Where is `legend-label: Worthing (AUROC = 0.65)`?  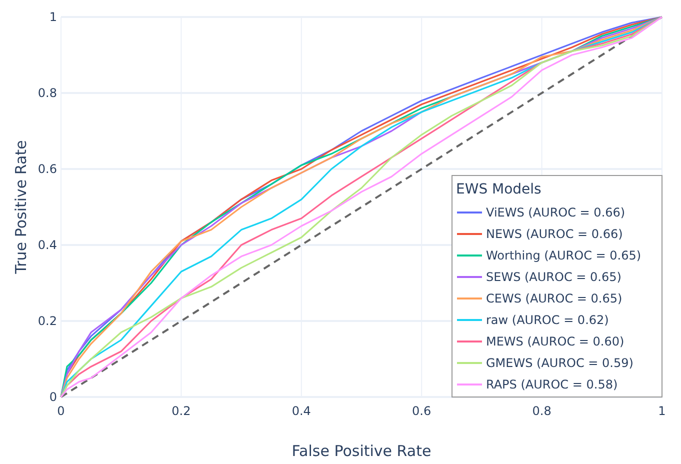 legend-label: Worthing (AUROC = 0.65) is located at coordinates (564, 255).